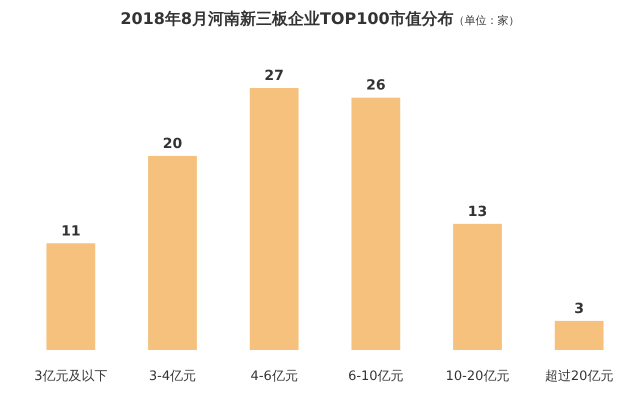 The height and width of the screenshot is (399, 640). I want to click on x-tick-label: 10-20亿元, so click(478, 376).